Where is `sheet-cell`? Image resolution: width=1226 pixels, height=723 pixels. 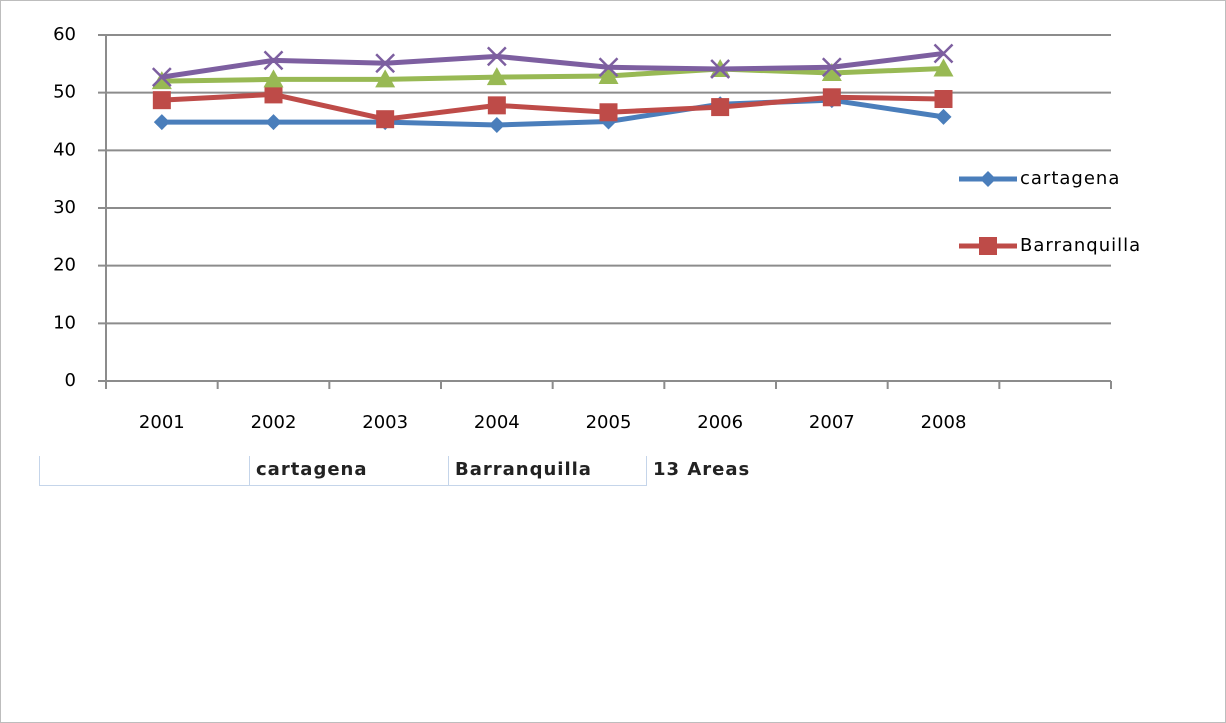 sheet-cell is located at coordinates (144, 471).